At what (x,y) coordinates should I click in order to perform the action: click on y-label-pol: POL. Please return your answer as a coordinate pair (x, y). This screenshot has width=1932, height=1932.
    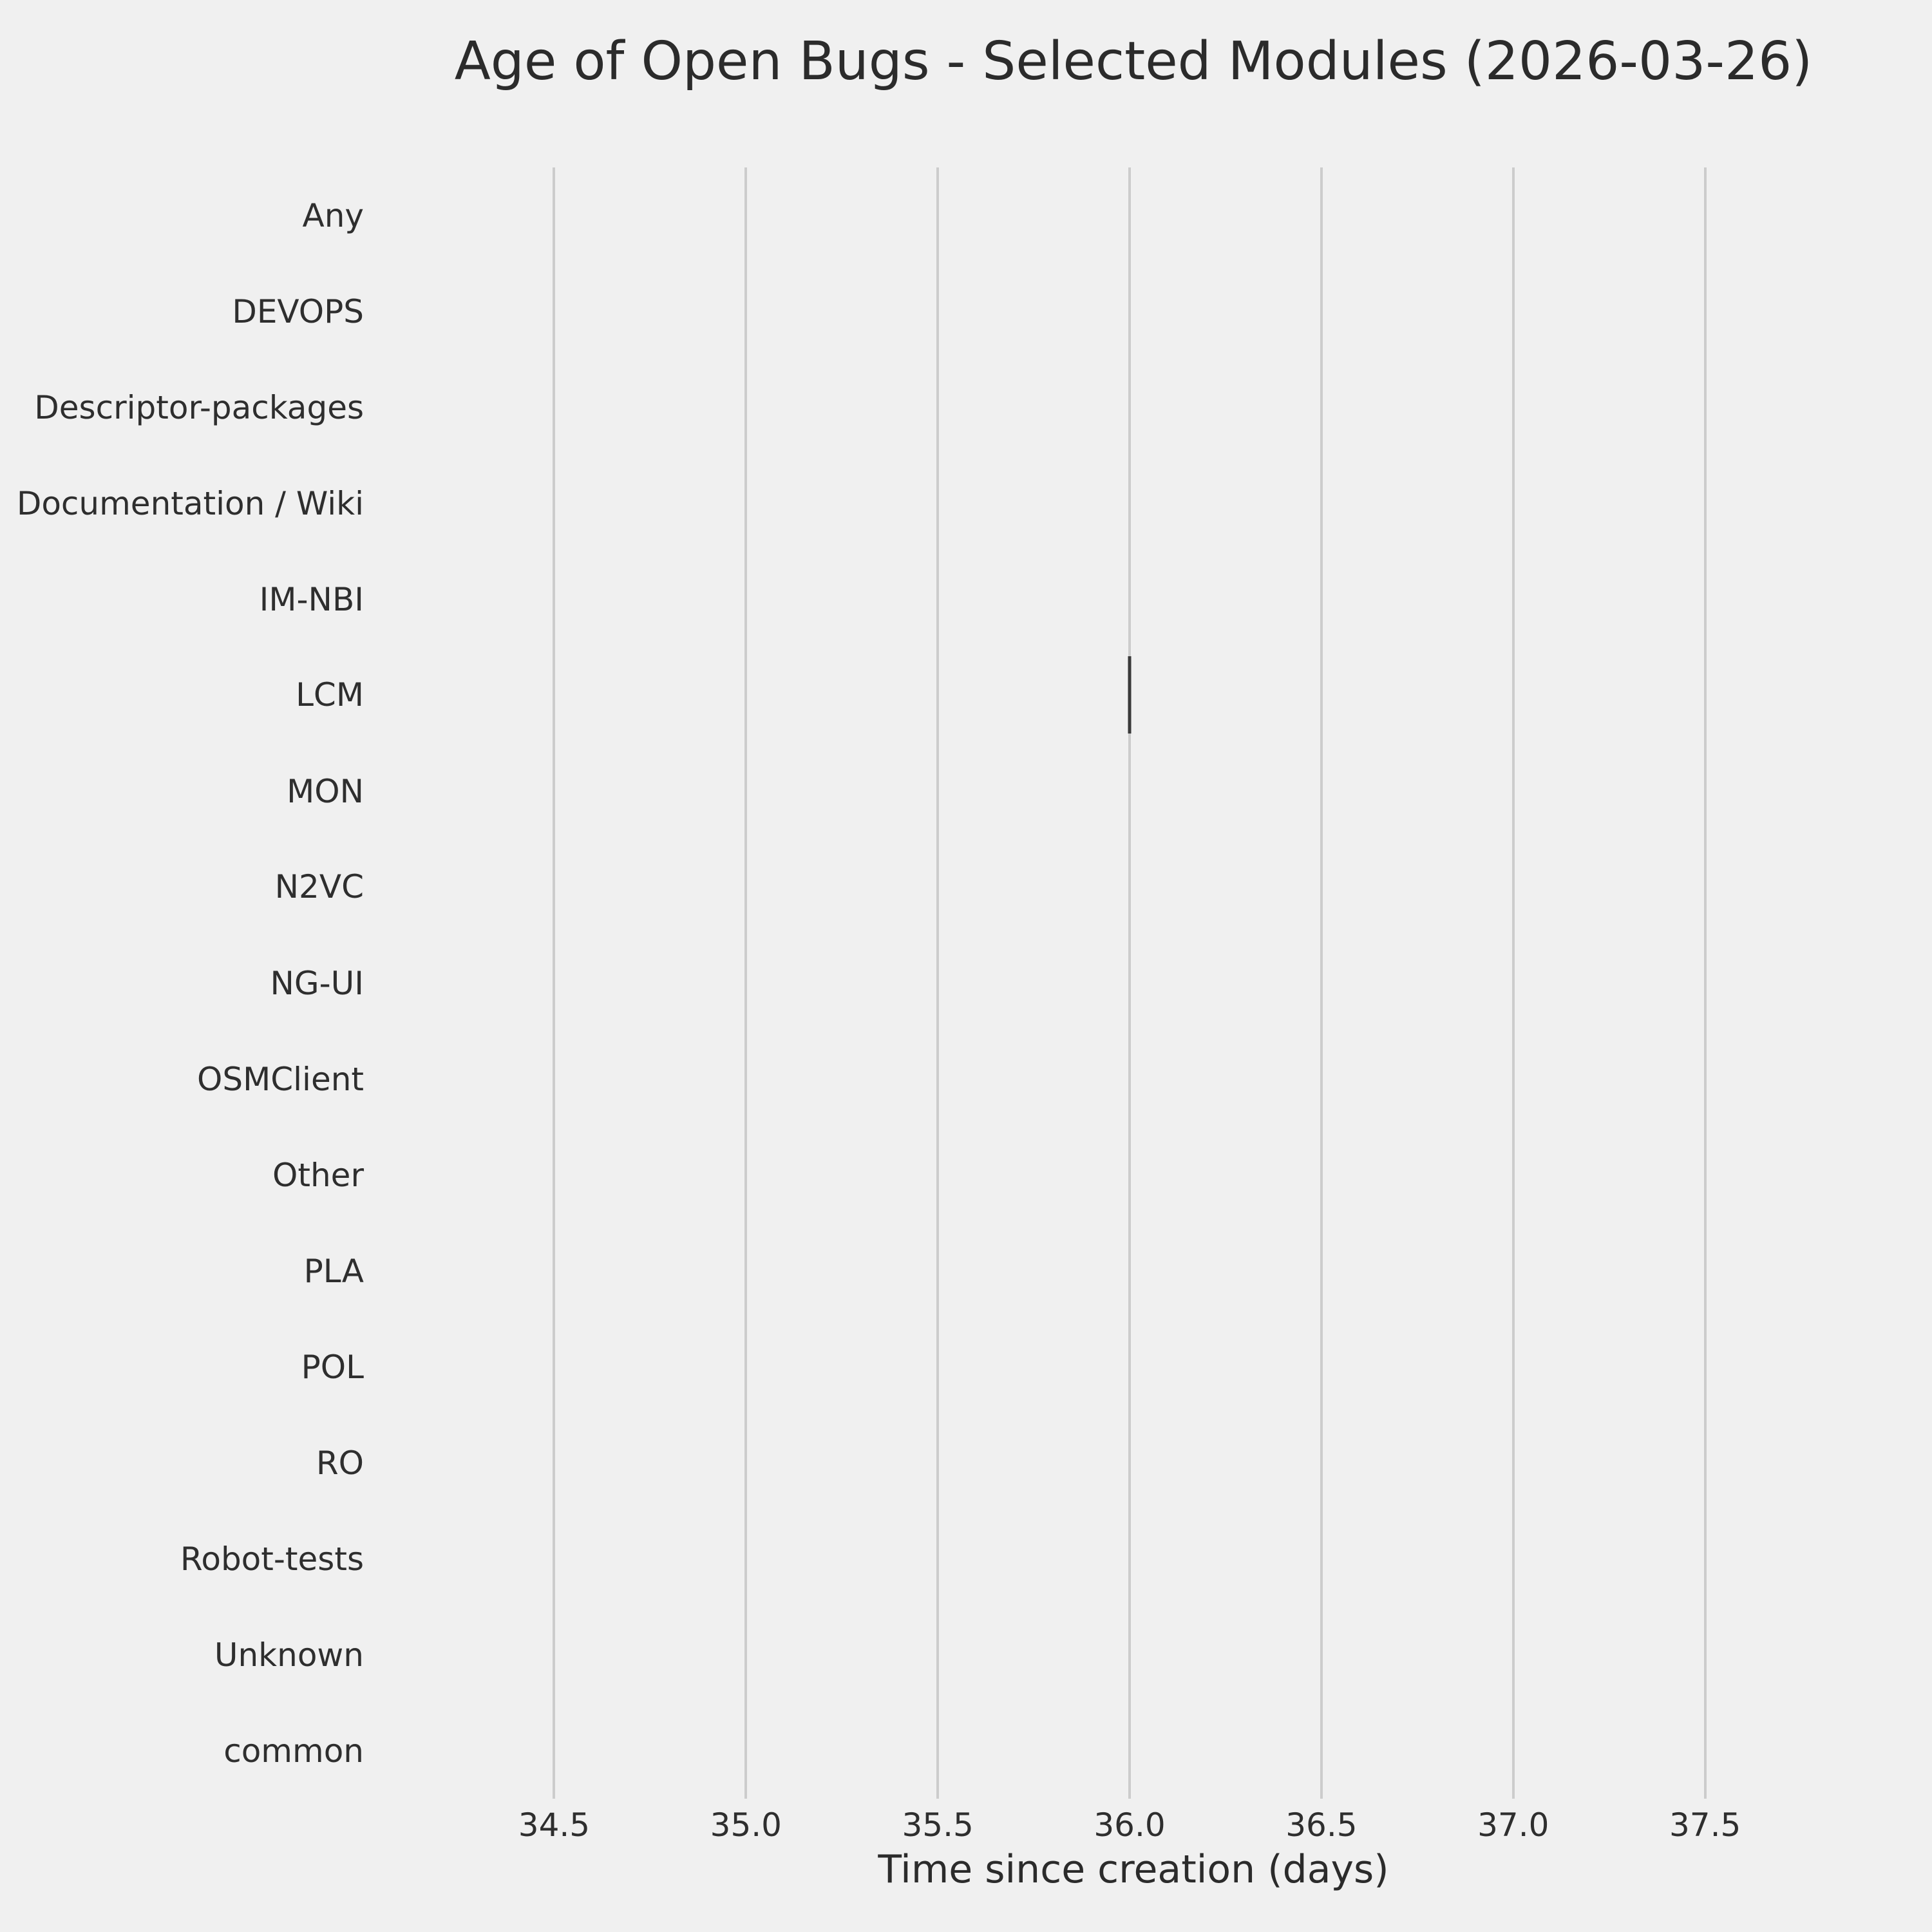
    Looking at the image, I should click on (333, 1367).